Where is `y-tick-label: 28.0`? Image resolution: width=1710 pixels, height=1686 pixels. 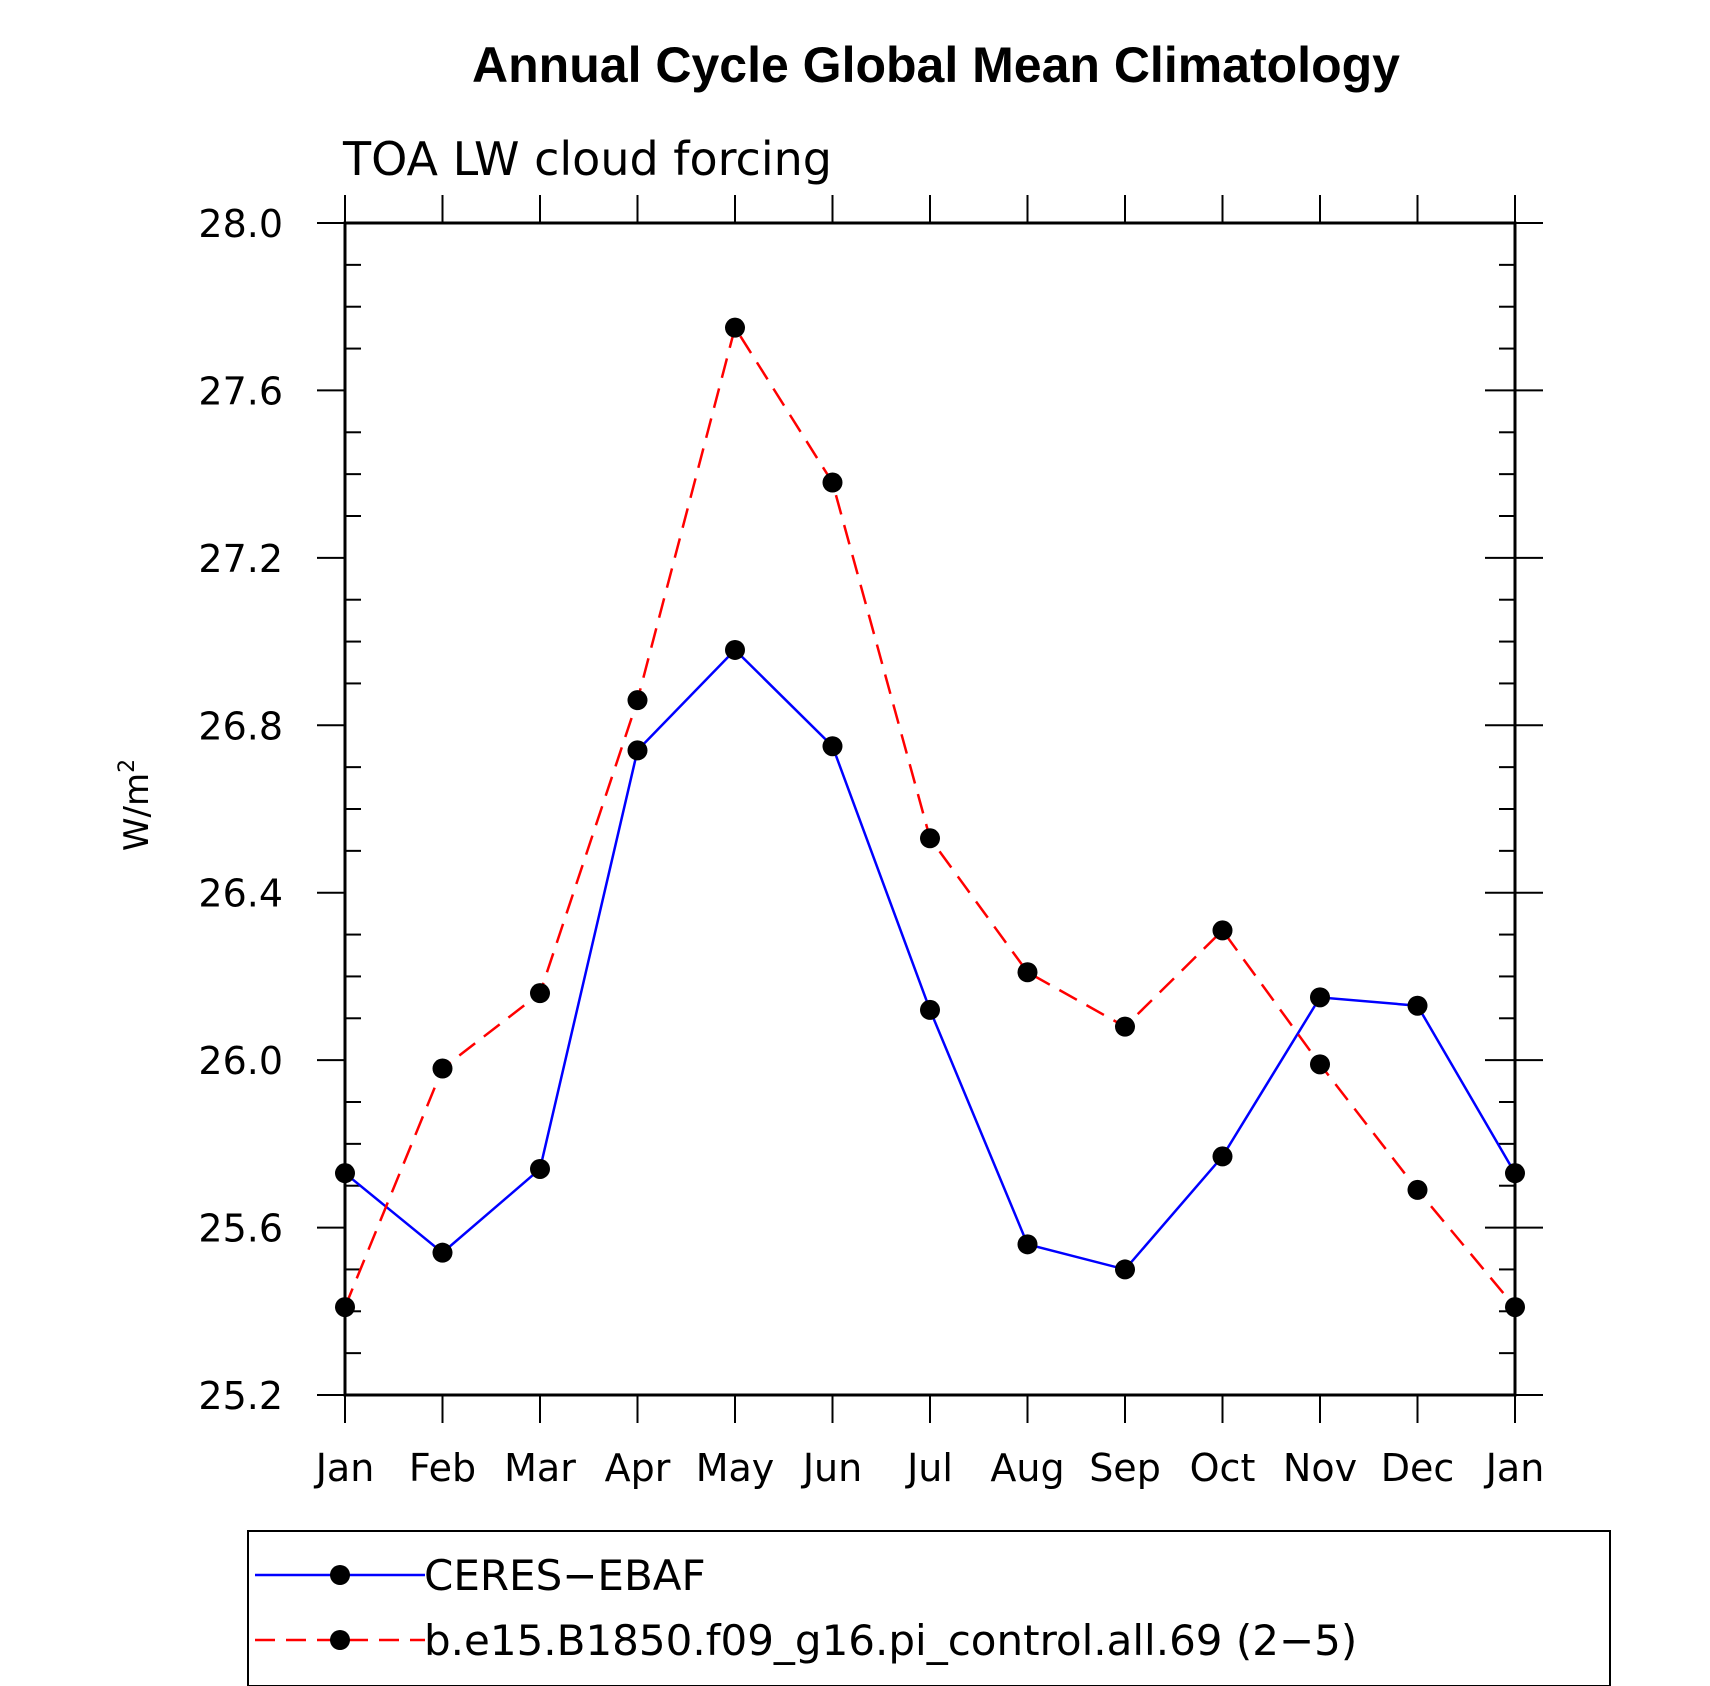 y-tick-label: 28.0 is located at coordinates (240, 224).